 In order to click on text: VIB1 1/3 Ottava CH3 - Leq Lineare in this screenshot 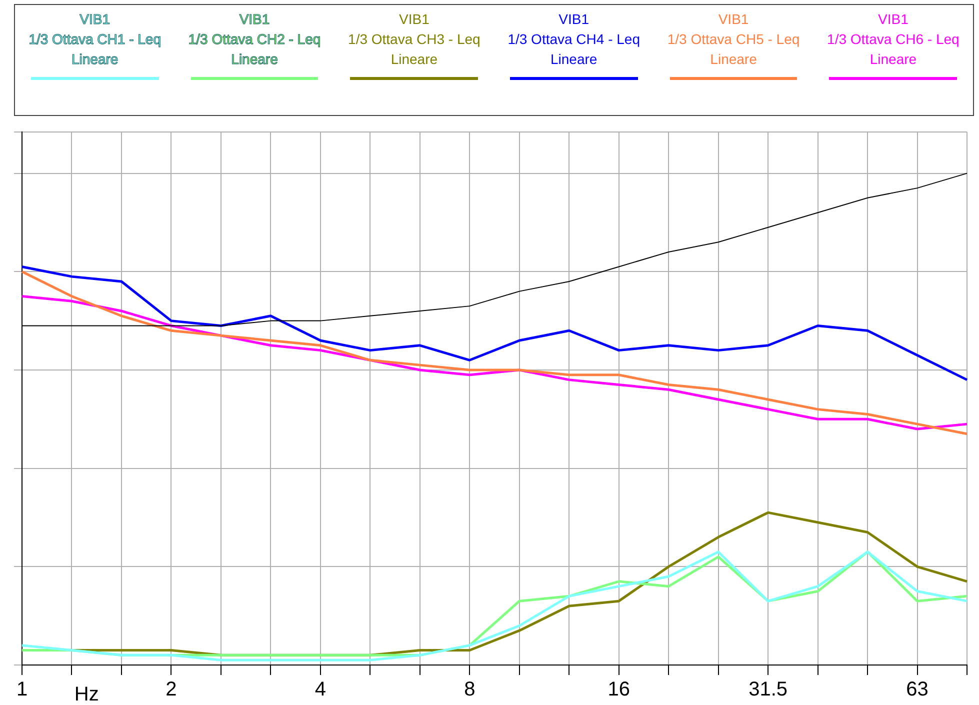, I will do `click(414, 39)`.